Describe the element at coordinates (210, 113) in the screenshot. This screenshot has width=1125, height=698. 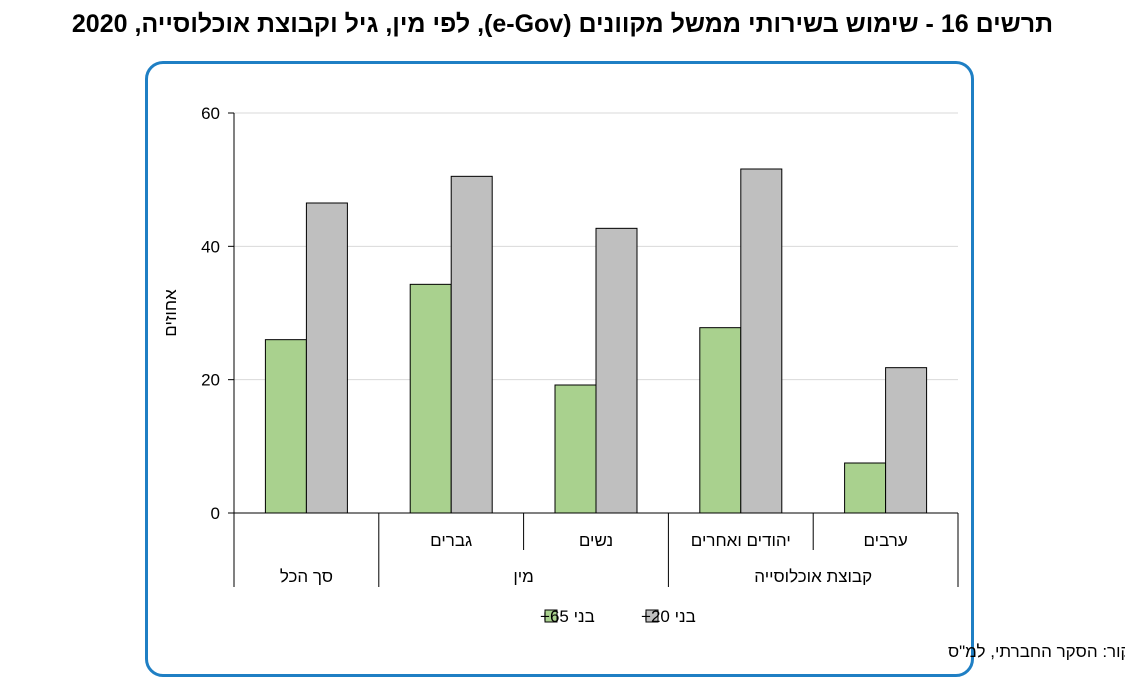
I see `y-tick-label: 60` at that location.